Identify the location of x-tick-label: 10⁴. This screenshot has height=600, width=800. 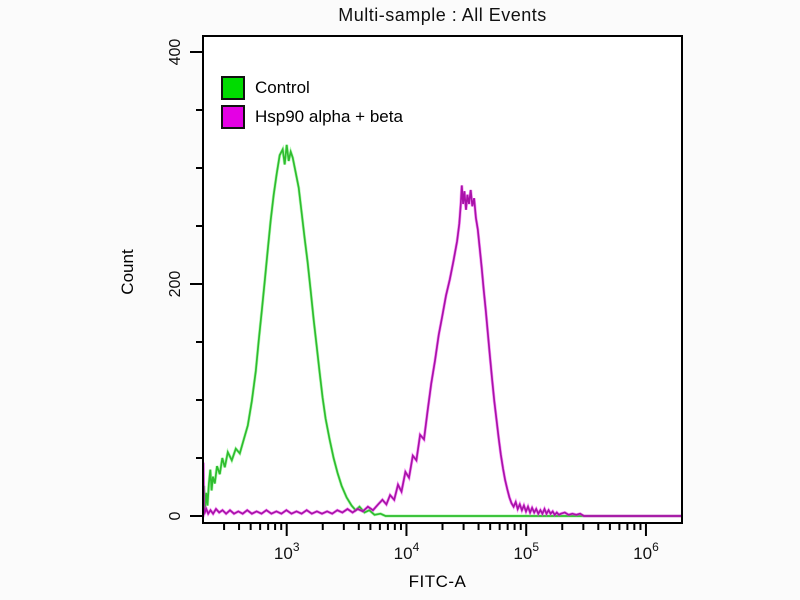
(407, 551).